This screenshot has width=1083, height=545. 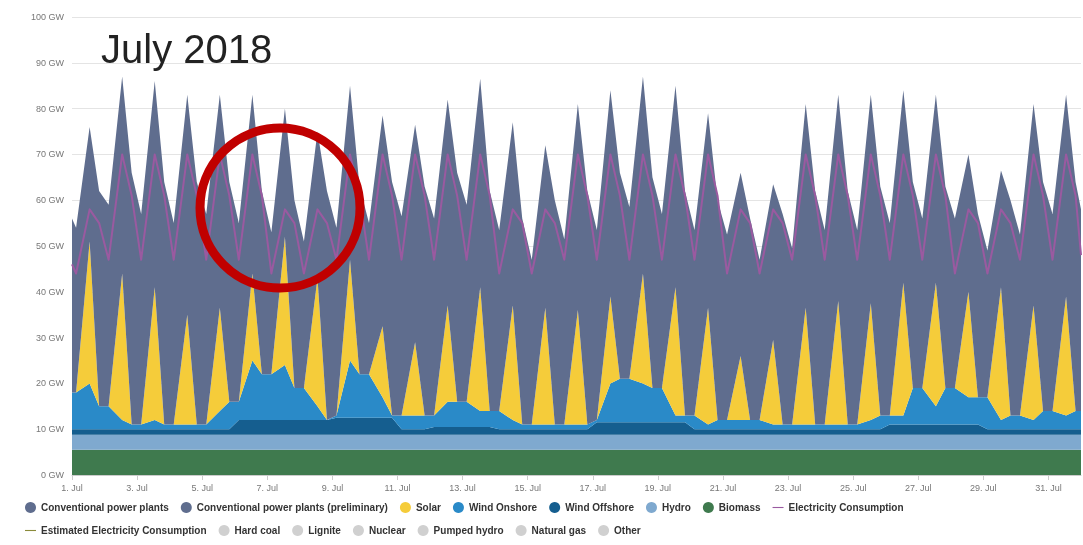 What do you see at coordinates (267, 487) in the screenshot?
I see `x-tick-label: 7. Jul` at bounding box center [267, 487].